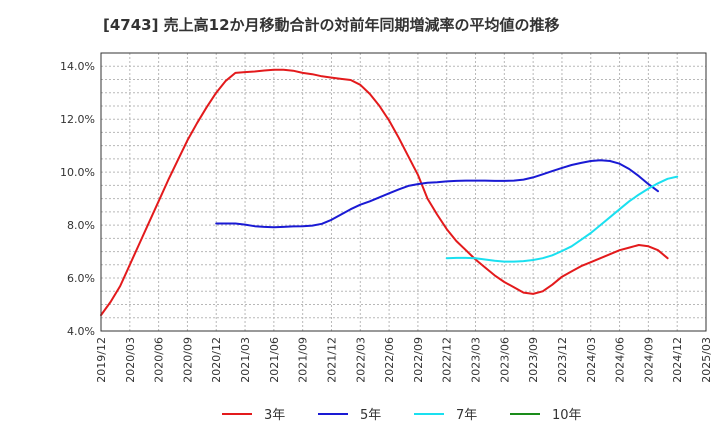 This screenshot has height=440, width=720. I want to click on y-tick-label: 12.0%, so click(77, 119).